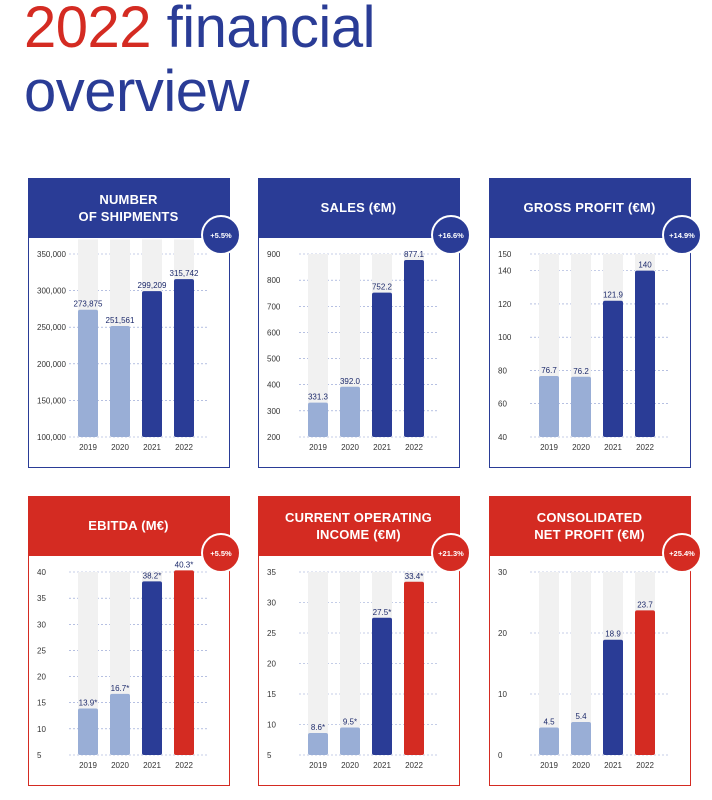 This screenshot has height=800, width=712. I want to click on y-tick-label: 150, so click(505, 254).